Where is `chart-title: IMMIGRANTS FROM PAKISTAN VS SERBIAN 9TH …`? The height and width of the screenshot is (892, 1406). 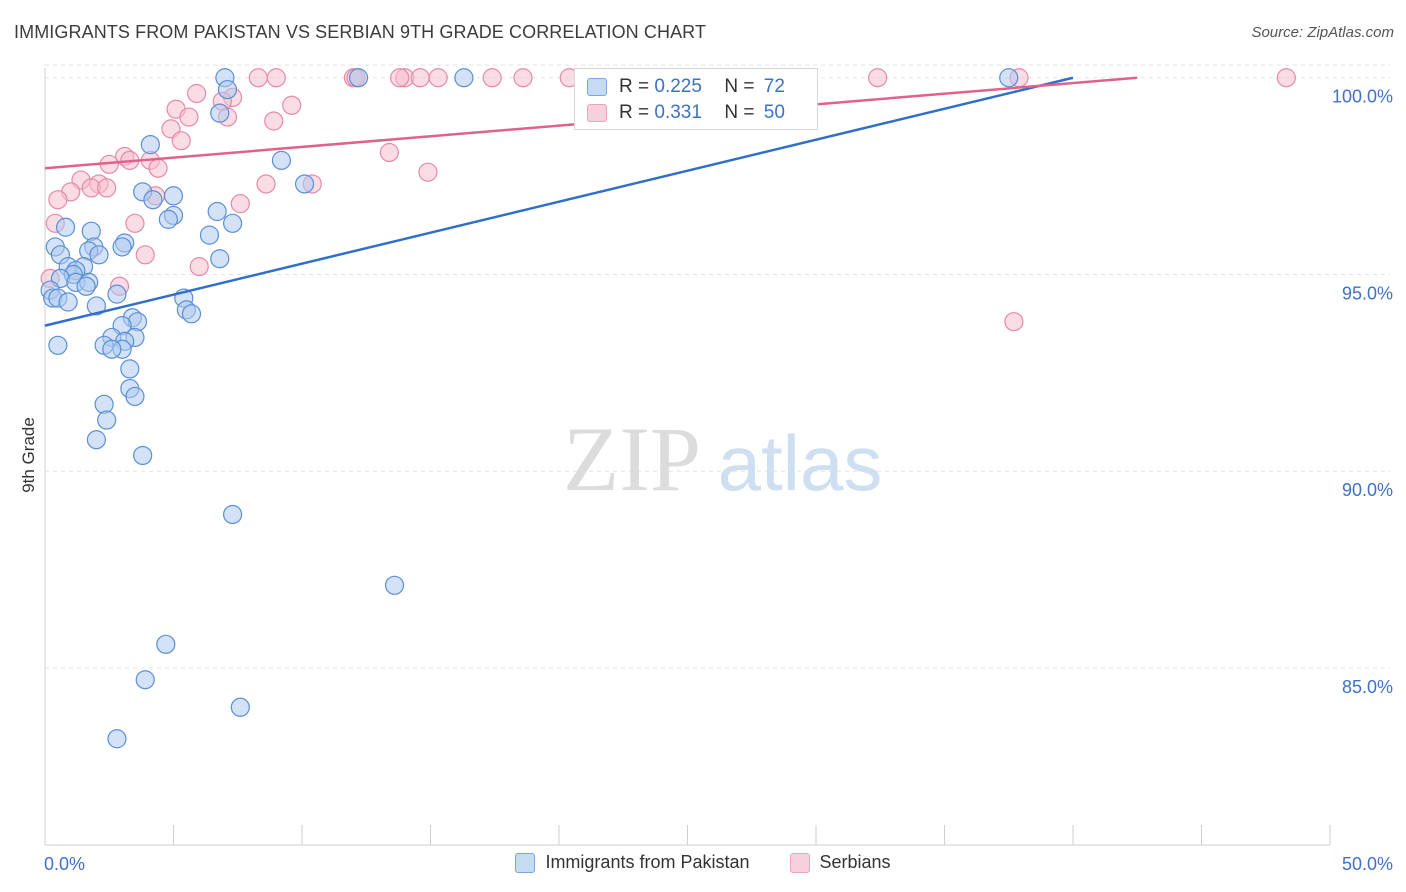 chart-title: IMMIGRANTS FROM PAKISTAN VS SERBIAN 9TH … is located at coordinates (360, 32).